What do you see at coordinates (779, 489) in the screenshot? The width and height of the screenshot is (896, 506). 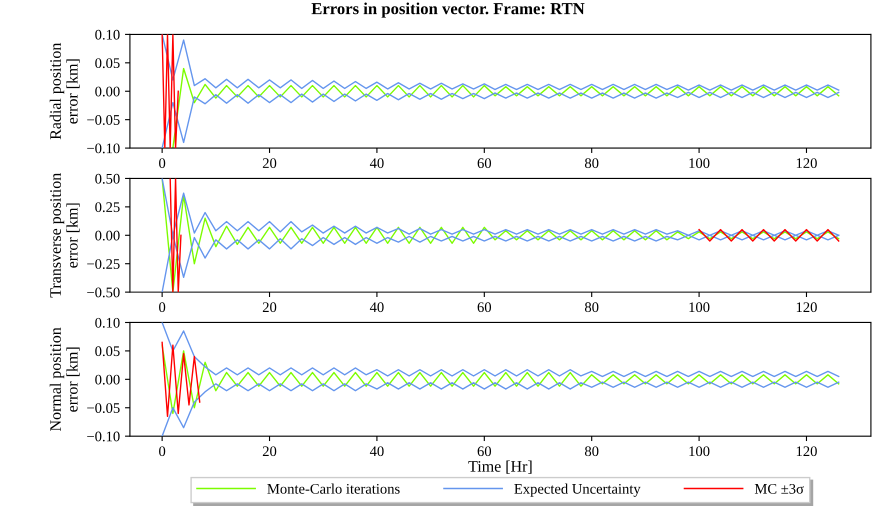 I see `legend-label: MC ±3σ` at bounding box center [779, 489].